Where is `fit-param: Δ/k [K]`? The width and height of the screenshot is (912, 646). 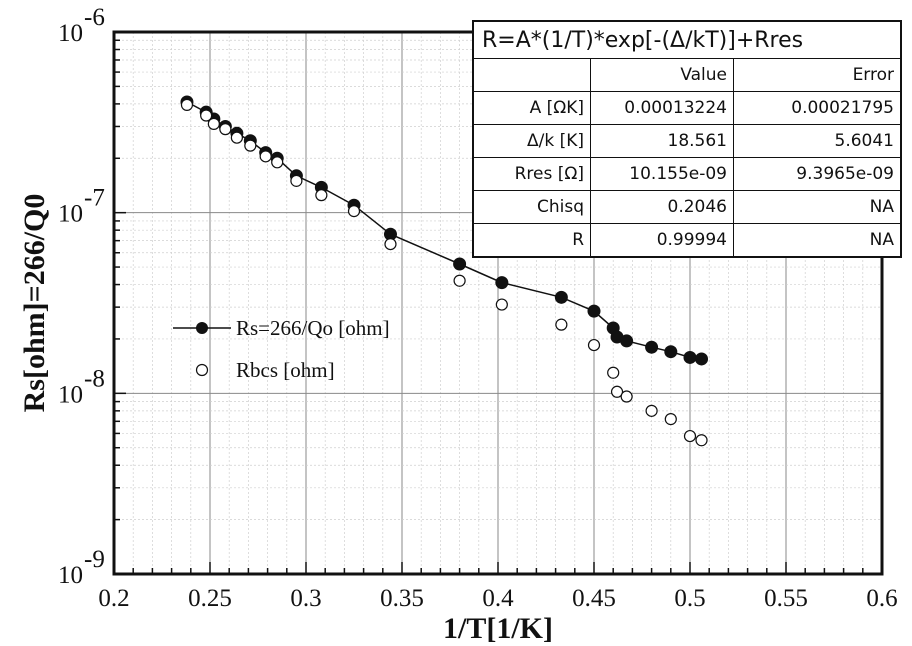 fit-param: Δ/k [K] is located at coordinates (531, 141).